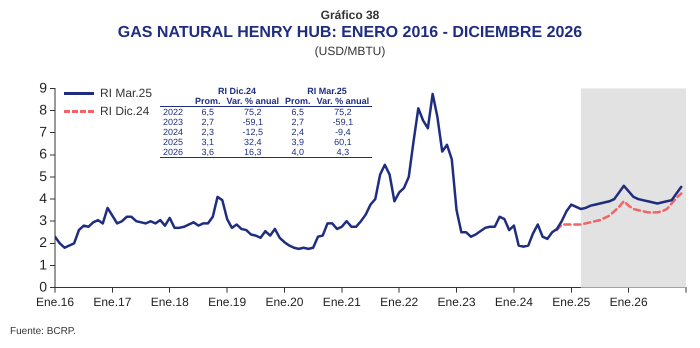 This screenshot has width=700, height=348. What do you see at coordinates (125, 111) in the screenshot?
I see `legend-label: RI Dic.24` at bounding box center [125, 111].